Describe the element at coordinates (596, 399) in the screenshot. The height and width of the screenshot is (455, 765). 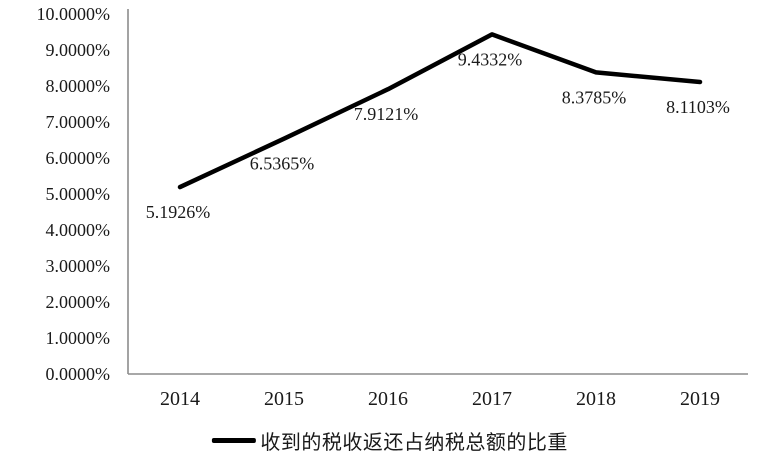
I see `x-tick-label: 2018` at that location.